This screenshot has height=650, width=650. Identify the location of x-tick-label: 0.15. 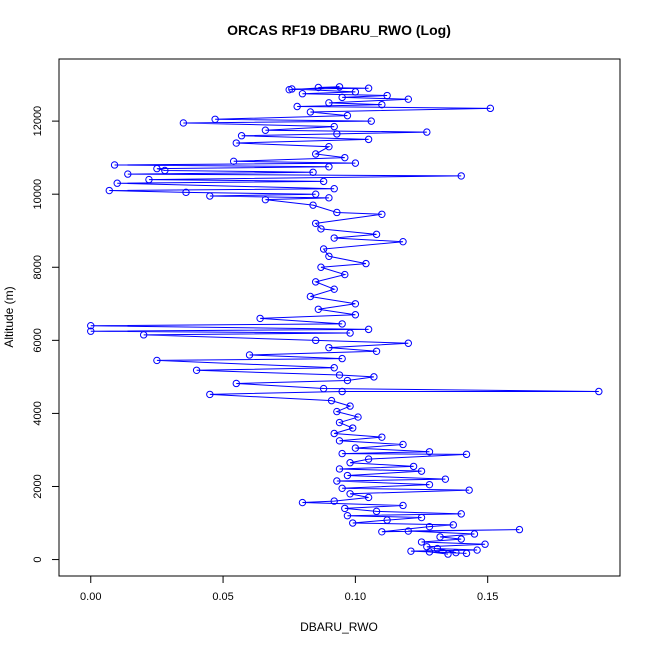
(487, 597).